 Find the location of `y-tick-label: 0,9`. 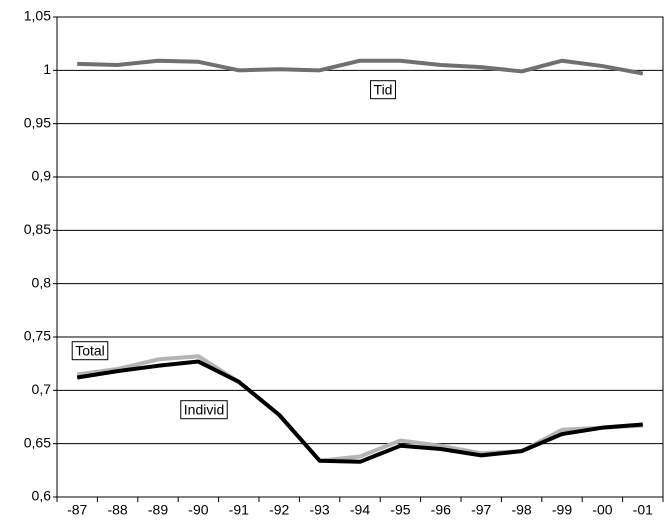

y-tick-label: 0,9 is located at coordinates (42, 176).